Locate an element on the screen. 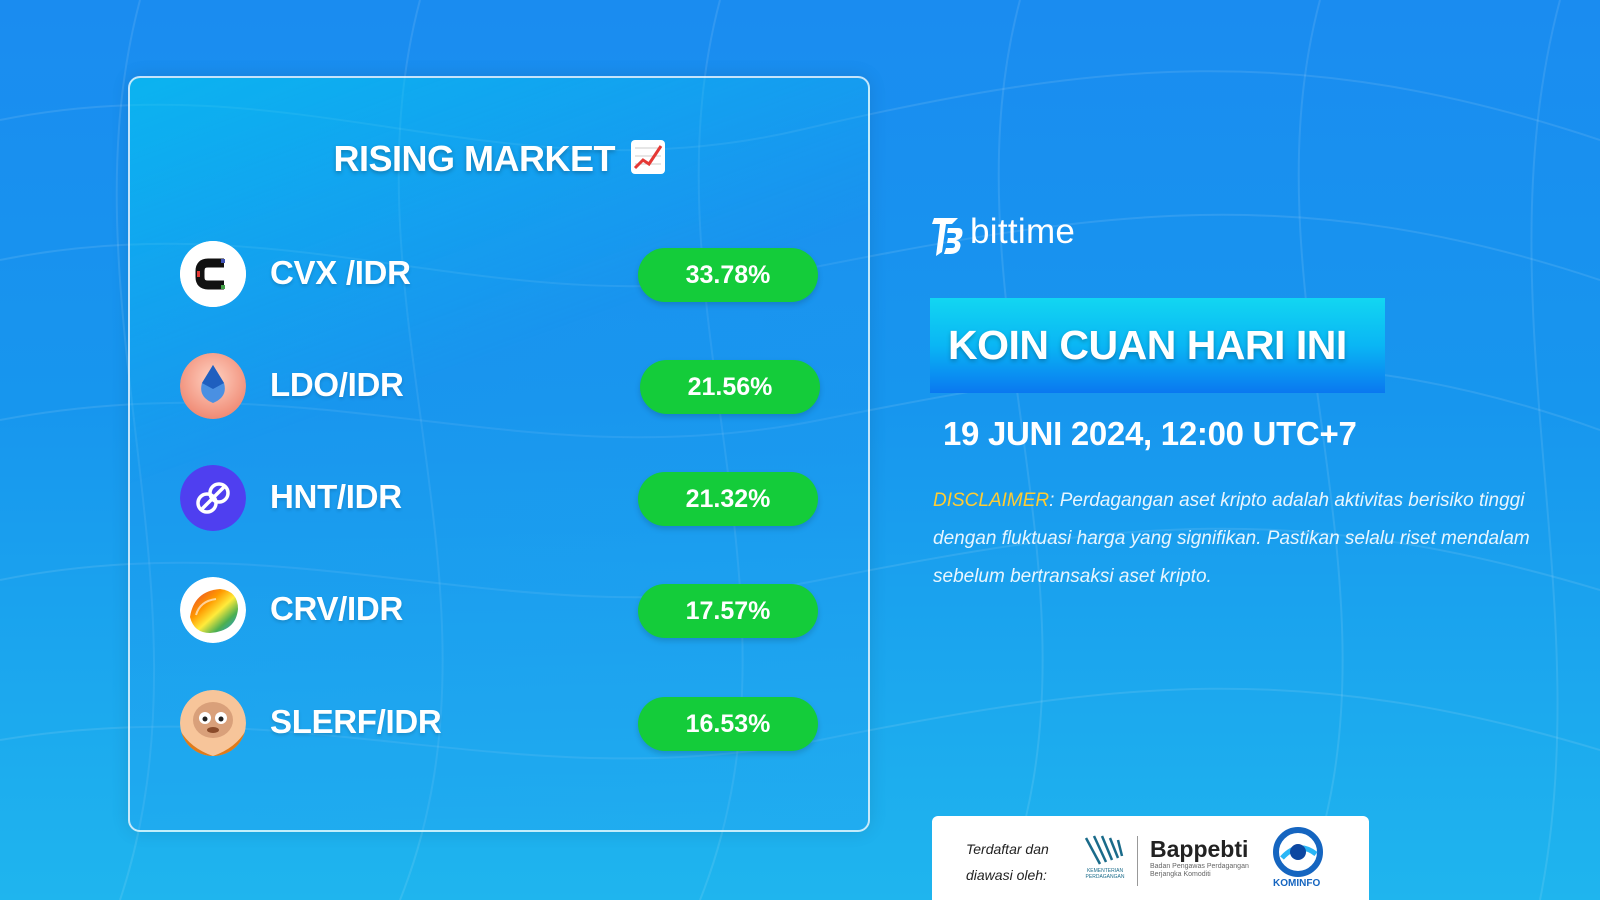 Image resolution: width=1600 pixels, height=900 pixels. kemendag-label: KEMENTERIAN PERDAGANGAN is located at coordinates (1105, 874).